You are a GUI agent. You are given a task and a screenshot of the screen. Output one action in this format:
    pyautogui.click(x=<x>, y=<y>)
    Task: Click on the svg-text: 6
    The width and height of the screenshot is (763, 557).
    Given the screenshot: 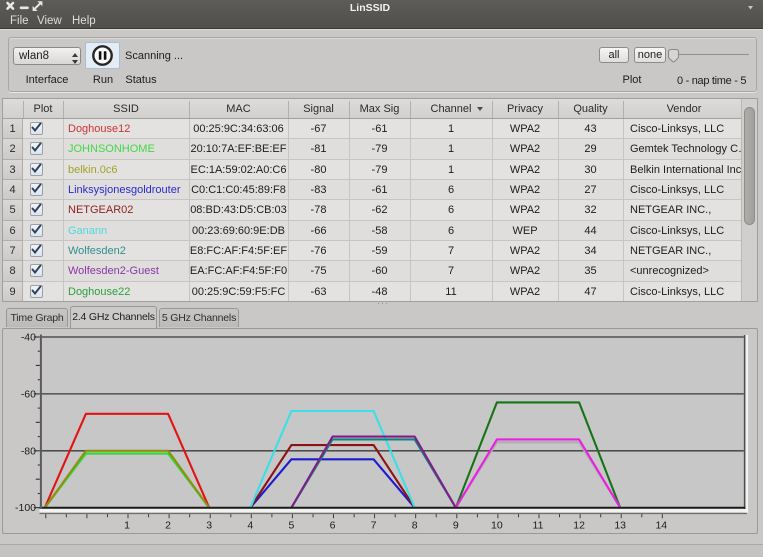 What is the action you would take?
    pyautogui.click(x=333, y=526)
    